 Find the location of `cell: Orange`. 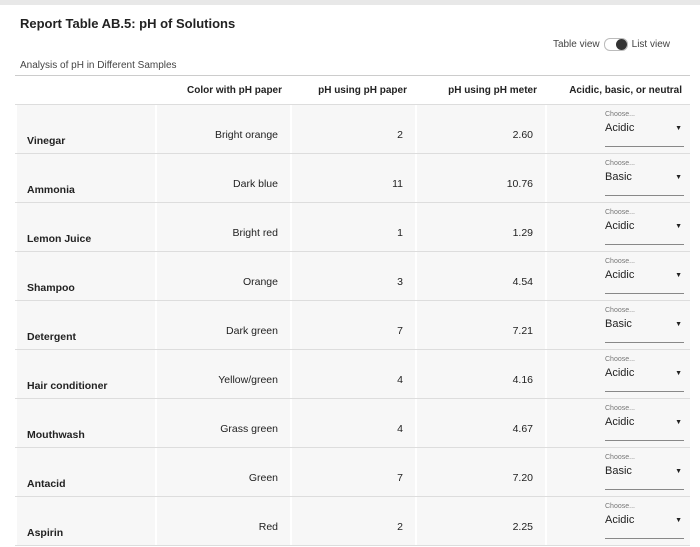

cell: Orange is located at coordinates (222, 276).